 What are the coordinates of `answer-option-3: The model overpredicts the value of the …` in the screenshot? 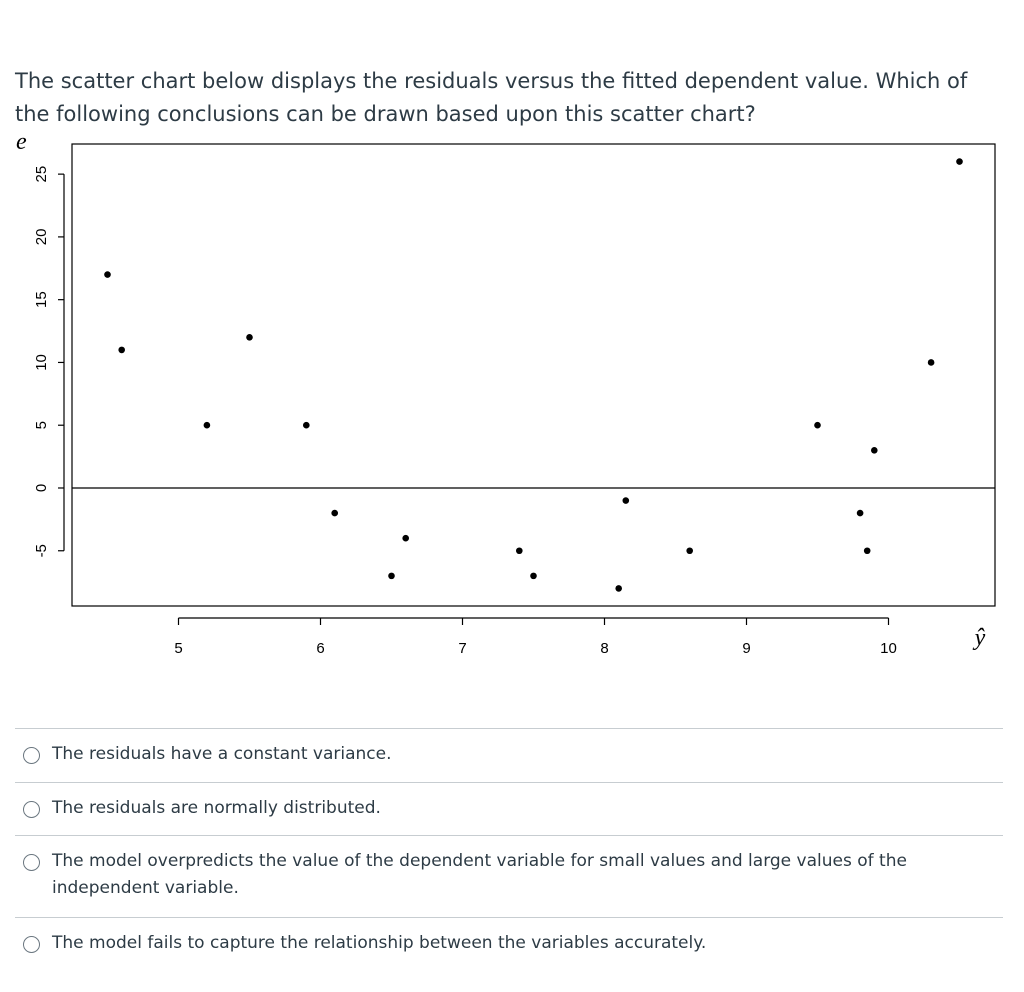 It's located at (509, 876).